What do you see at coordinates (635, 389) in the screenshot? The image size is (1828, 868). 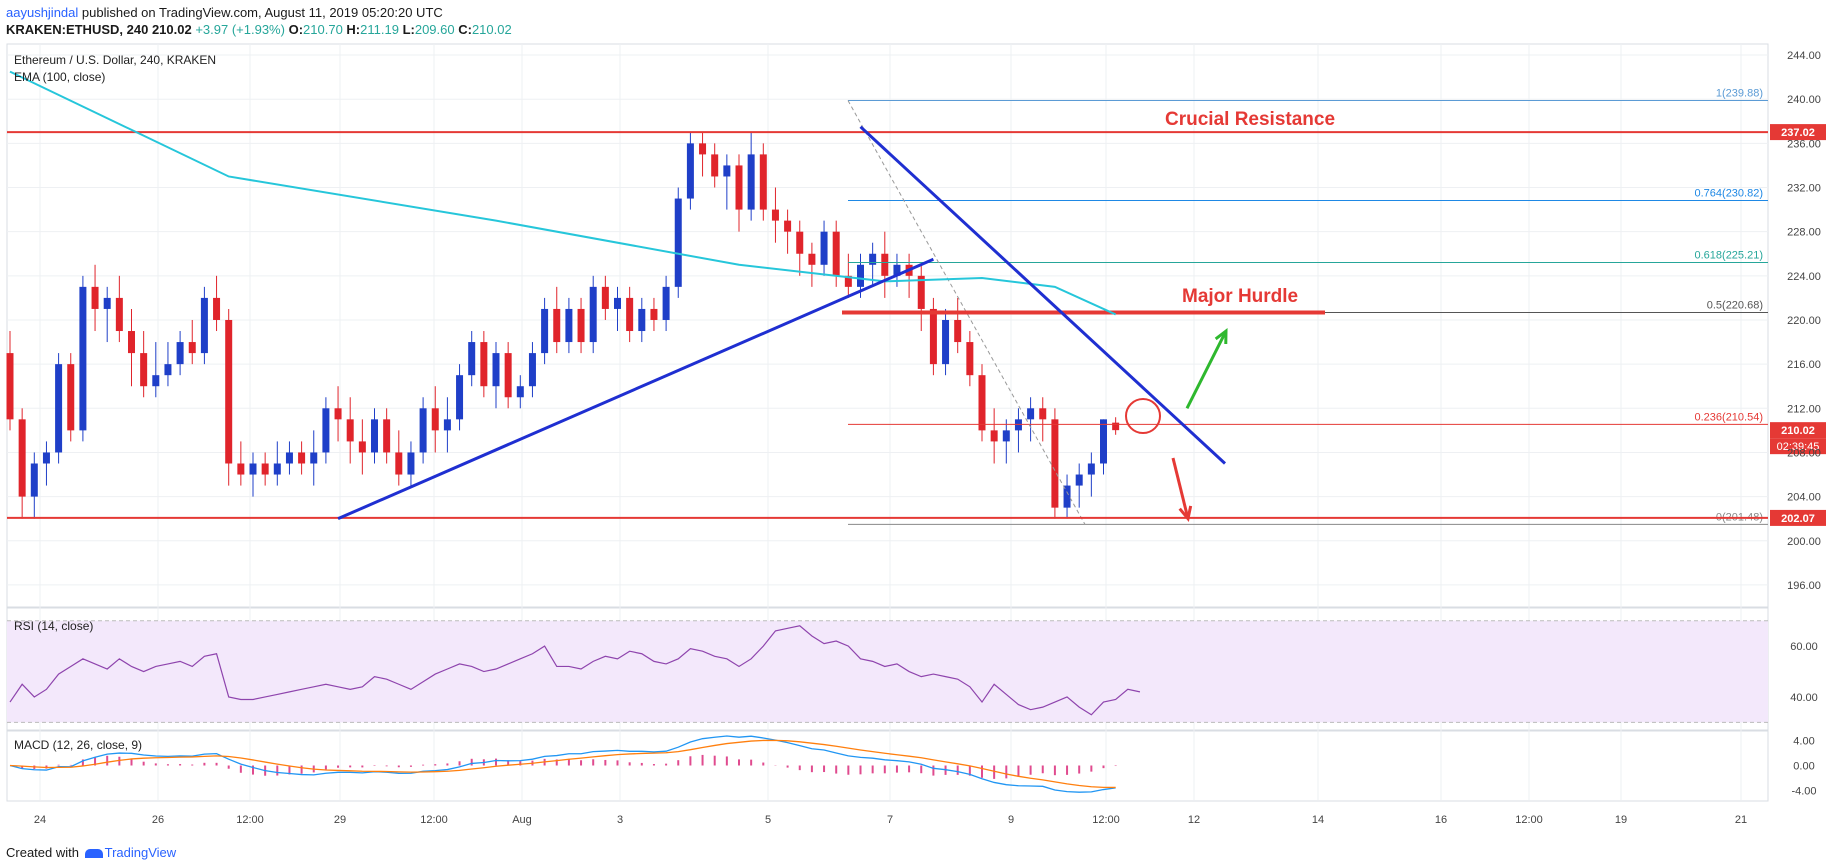 I see `trendline` at bounding box center [635, 389].